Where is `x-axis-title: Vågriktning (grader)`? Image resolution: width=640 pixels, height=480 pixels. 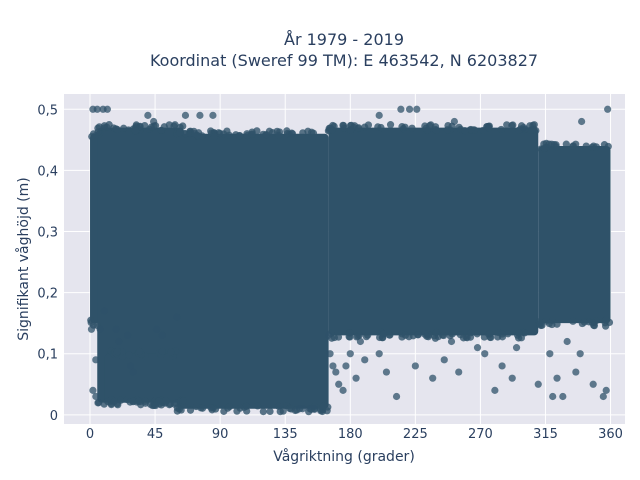 x-axis-title: Vågriktning (grader) is located at coordinates (344, 456).